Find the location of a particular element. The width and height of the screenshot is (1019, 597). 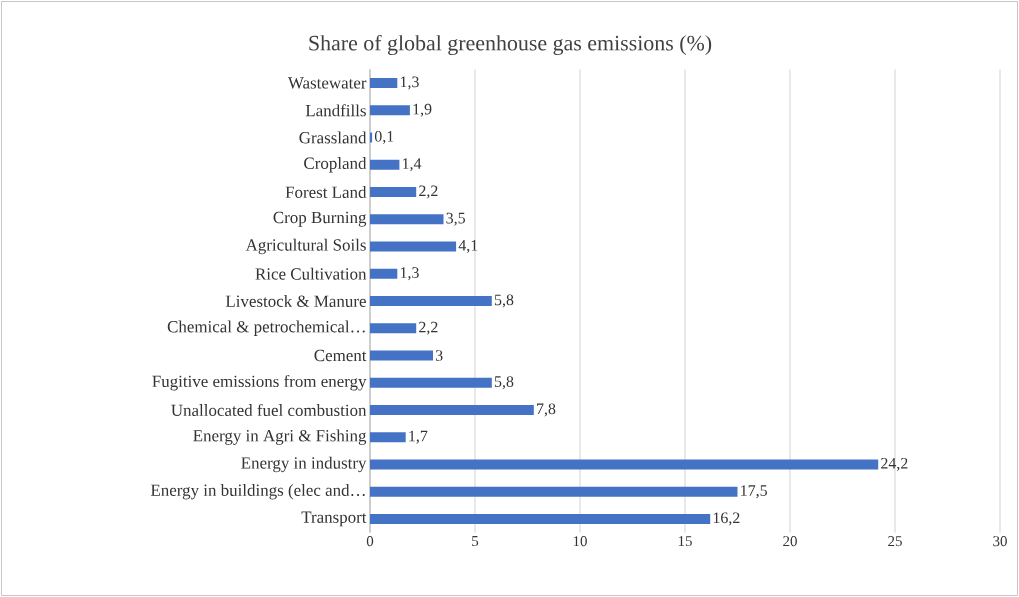

x-tick-label: 0 is located at coordinates (370, 541).